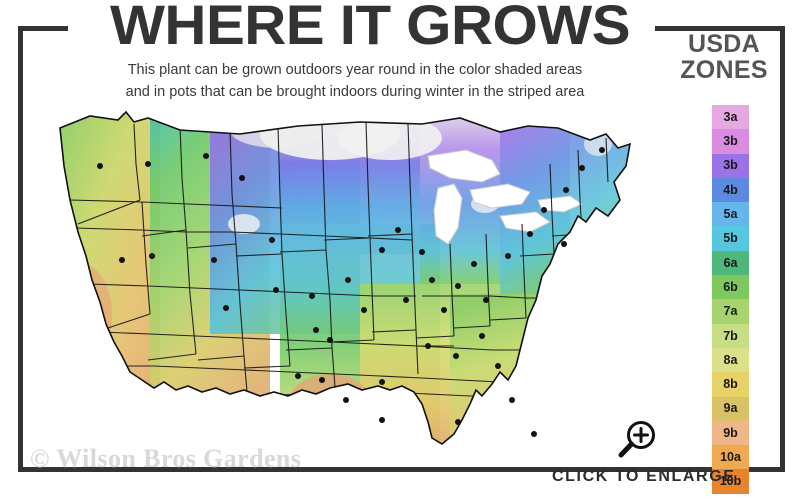 The height and width of the screenshot is (500, 800). What do you see at coordinates (401, 469) in the screenshot?
I see `frame-segment-bottom` at bounding box center [401, 469].